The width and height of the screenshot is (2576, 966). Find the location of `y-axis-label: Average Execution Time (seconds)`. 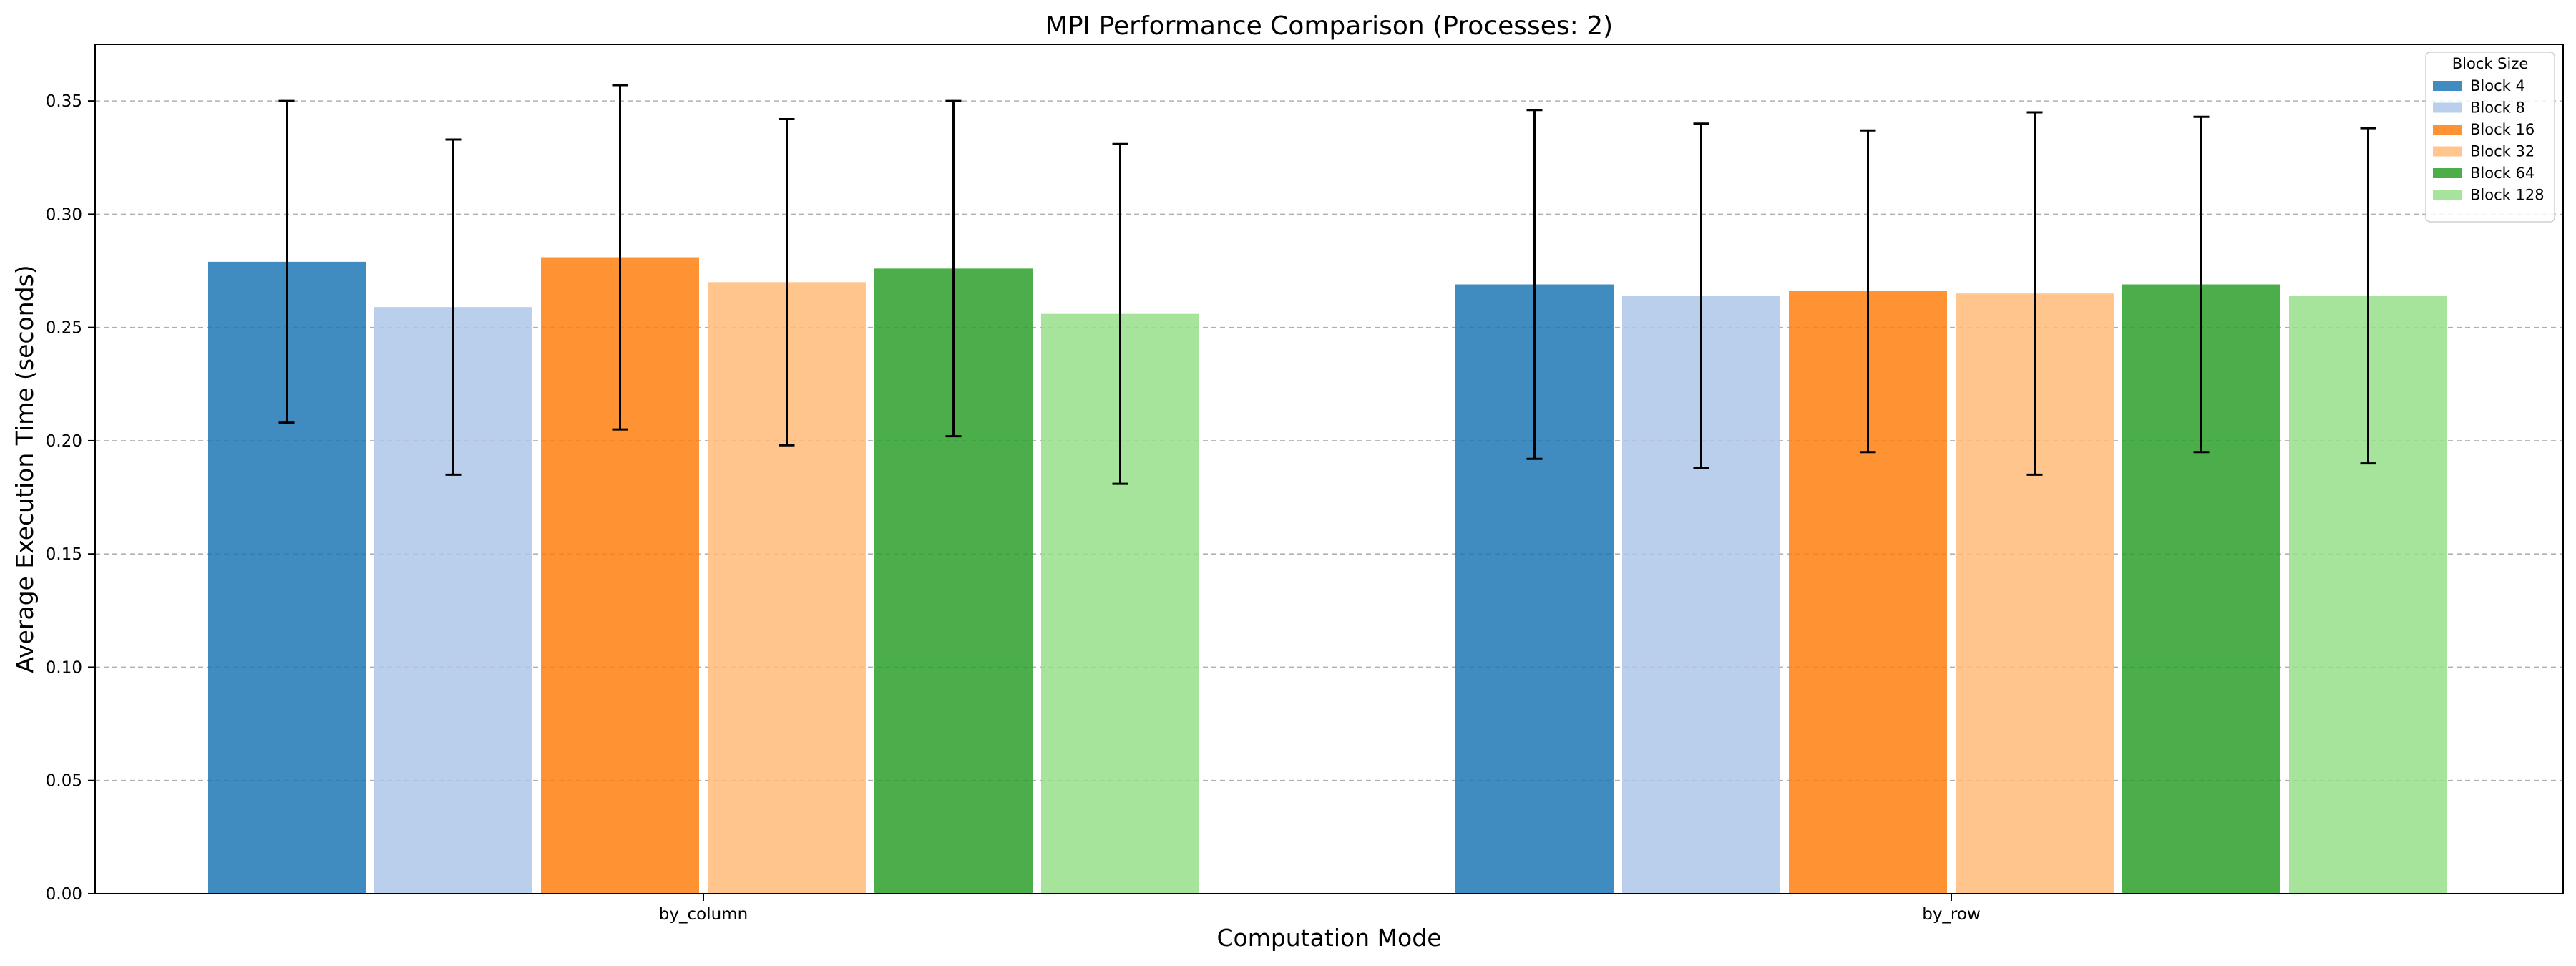

y-axis-label: Average Execution Time (seconds) is located at coordinates (25, 469).